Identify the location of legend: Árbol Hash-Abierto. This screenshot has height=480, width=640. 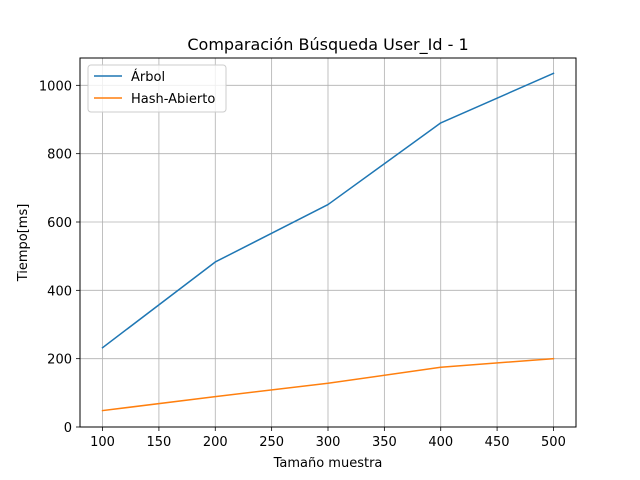
(157, 88).